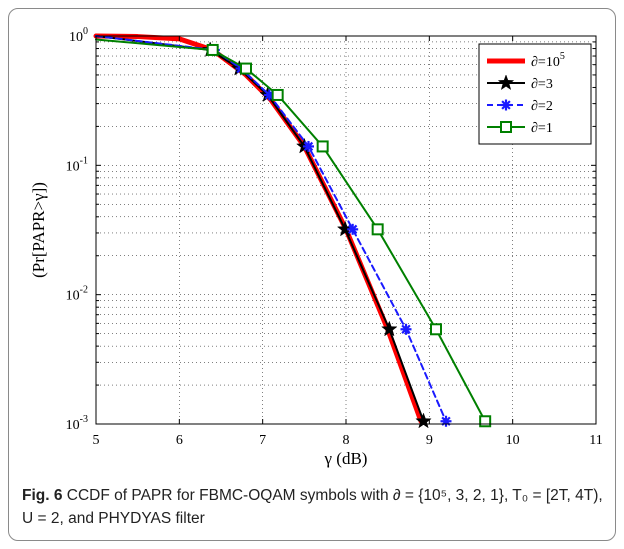  Describe the element at coordinates (595, 440) in the screenshot. I see `x-tick-label: 11` at that location.